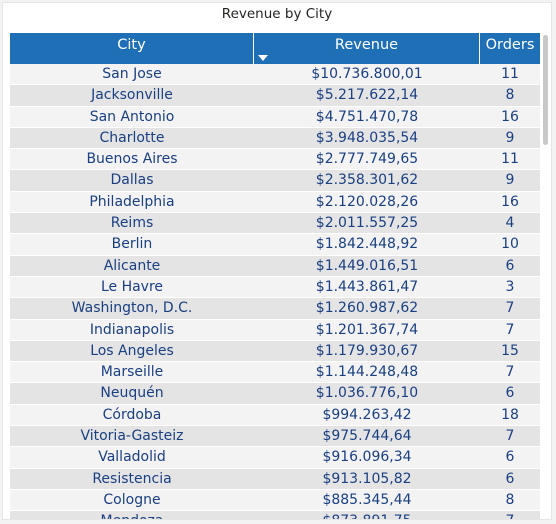 This screenshot has width=556, height=524. I want to click on cell-revenue: $1.179.930,67, so click(367, 350).